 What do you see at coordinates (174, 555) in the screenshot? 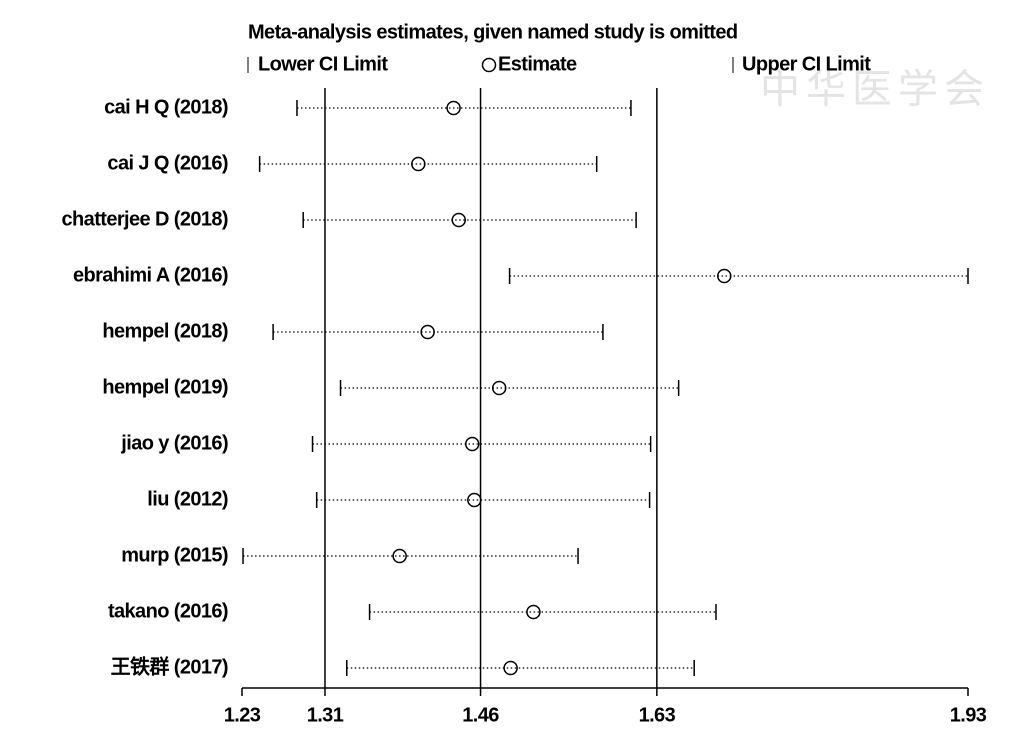
I see `y-tick-label: murp (2015)` at bounding box center [174, 555].